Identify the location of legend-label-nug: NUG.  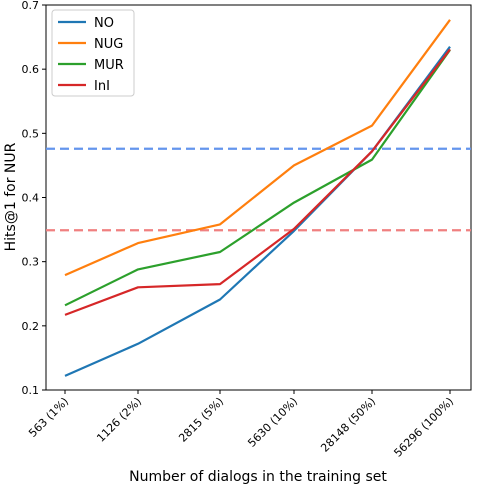
(108, 44).